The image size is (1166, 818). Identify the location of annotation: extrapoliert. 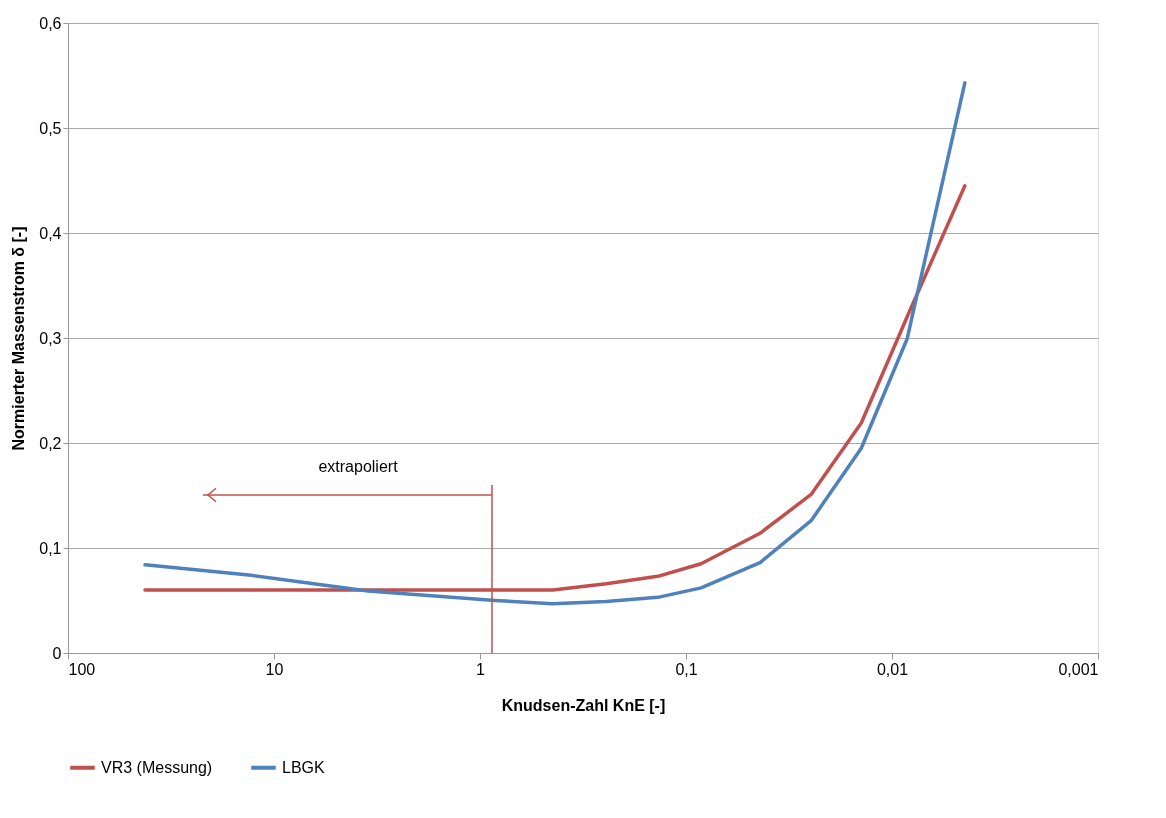
(358, 466).